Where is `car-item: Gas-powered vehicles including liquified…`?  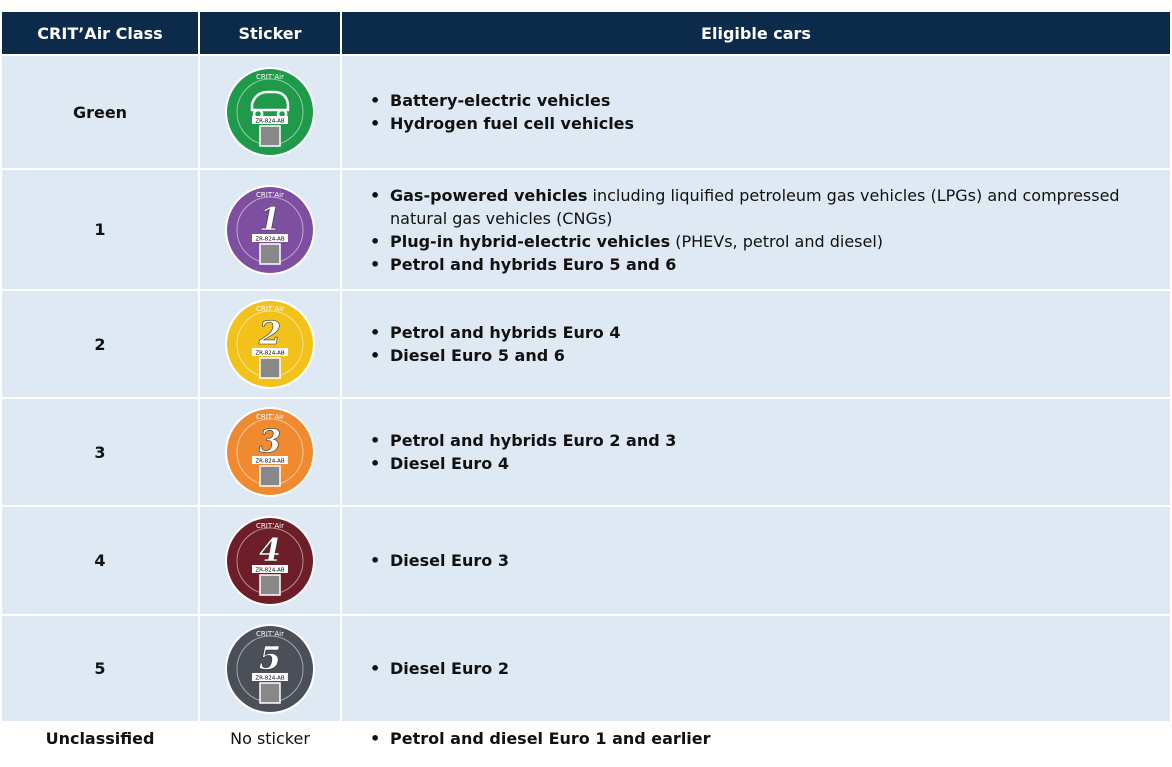 car-item: Gas-powered vehicles including liquified… is located at coordinates (765, 207).